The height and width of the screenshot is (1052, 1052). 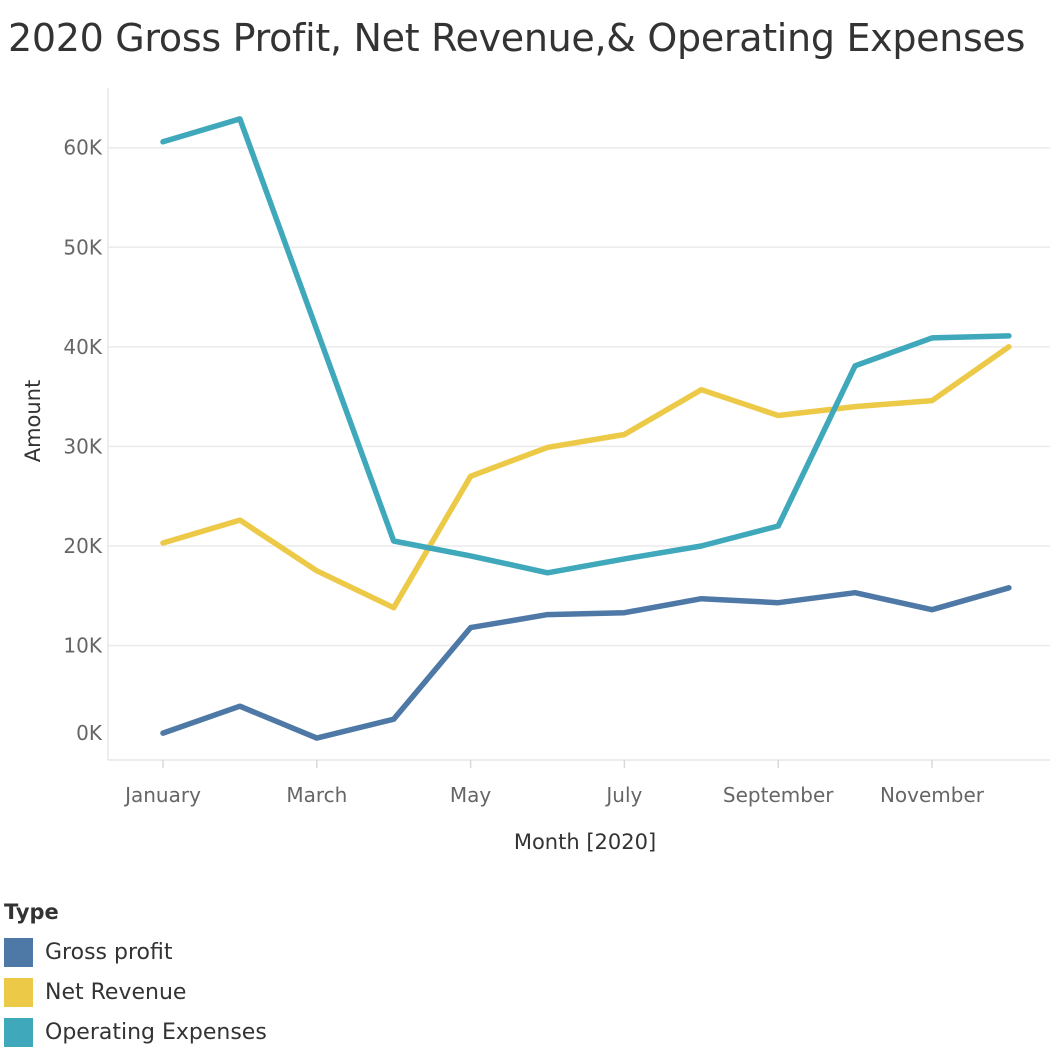 I want to click on y-tick-label: 30K, so click(x=82, y=446).